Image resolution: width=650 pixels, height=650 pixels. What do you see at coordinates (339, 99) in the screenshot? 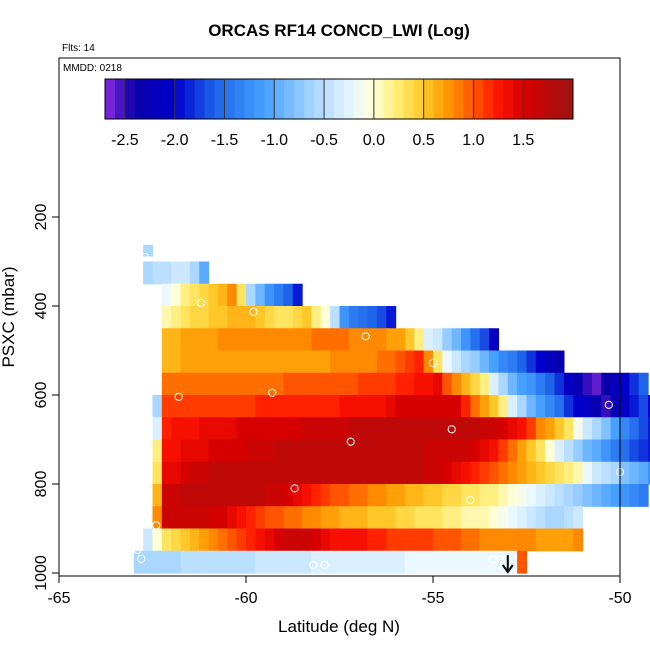
I see `colorbar-frame` at bounding box center [339, 99].